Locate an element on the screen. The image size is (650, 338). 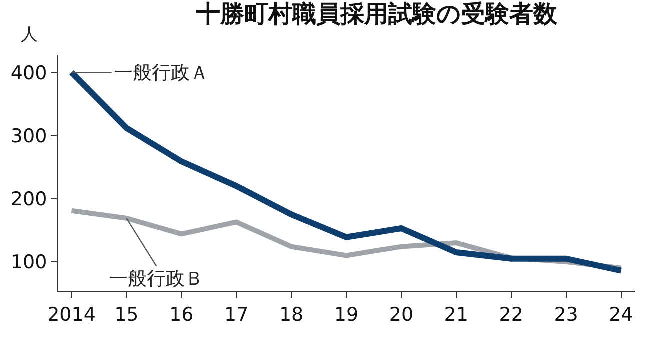
x-tick-label: 2014 is located at coordinates (72, 315).